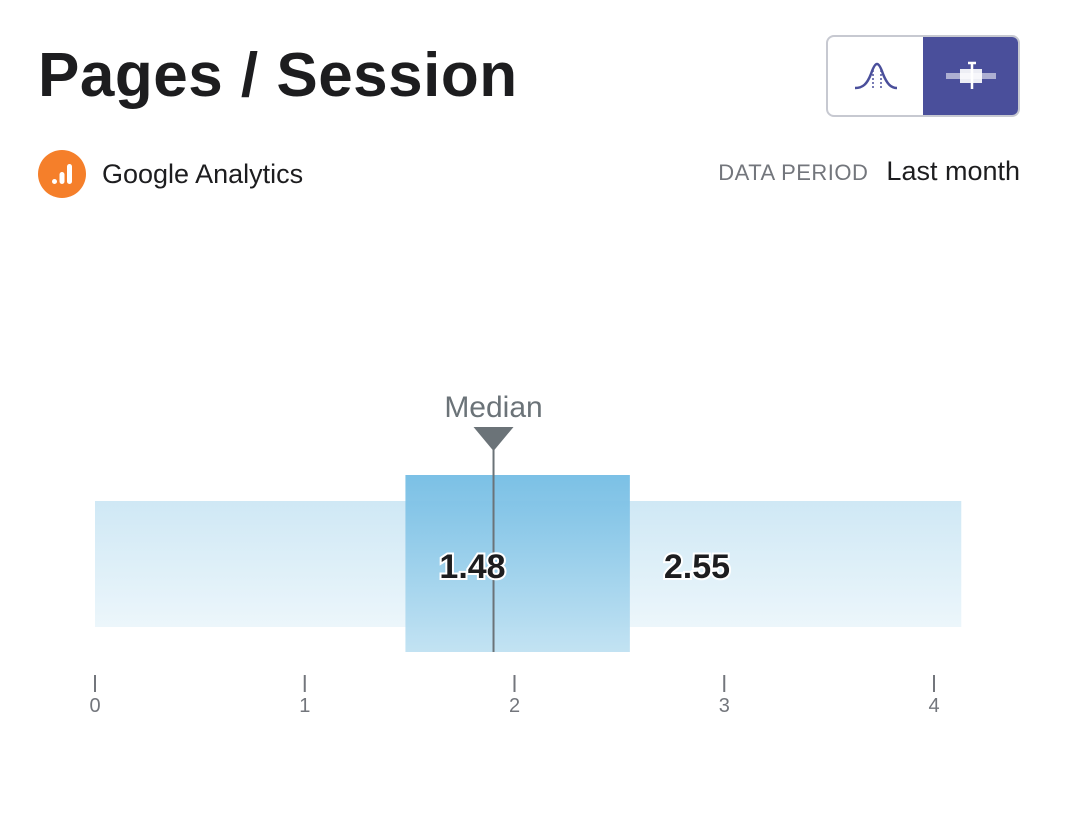  What do you see at coordinates (278, 75) in the screenshot?
I see `page-title: Pages / Session` at bounding box center [278, 75].